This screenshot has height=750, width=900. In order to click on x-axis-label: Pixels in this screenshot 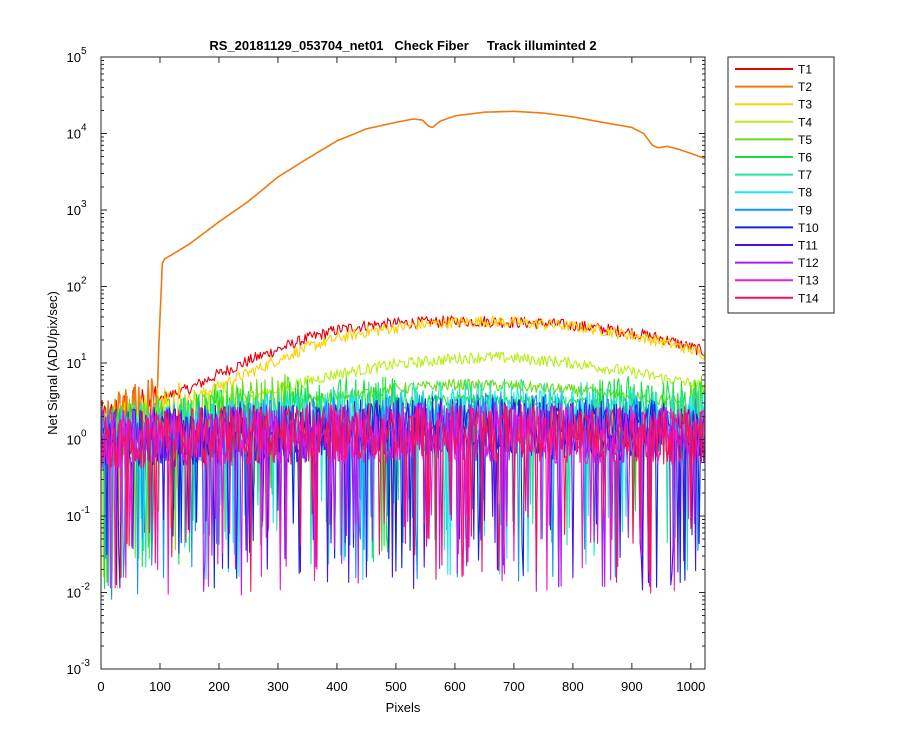, I will do `click(403, 707)`.